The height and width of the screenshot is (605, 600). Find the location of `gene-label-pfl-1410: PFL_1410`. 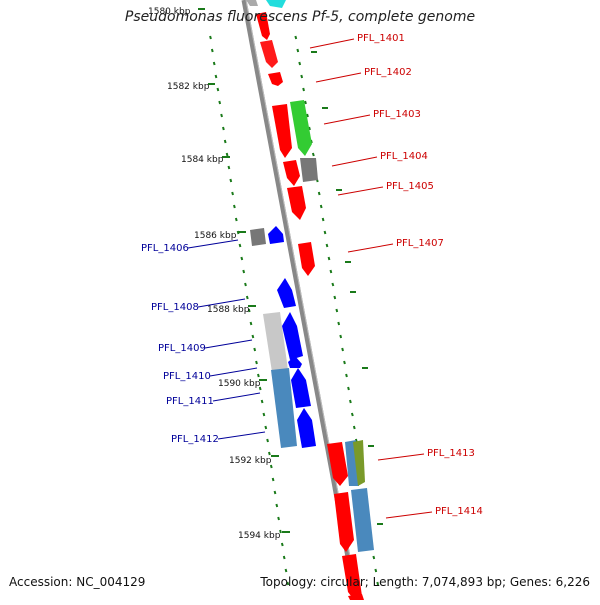

gene-label-pfl-1410: PFL_1410 is located at coordinates (187, 376).